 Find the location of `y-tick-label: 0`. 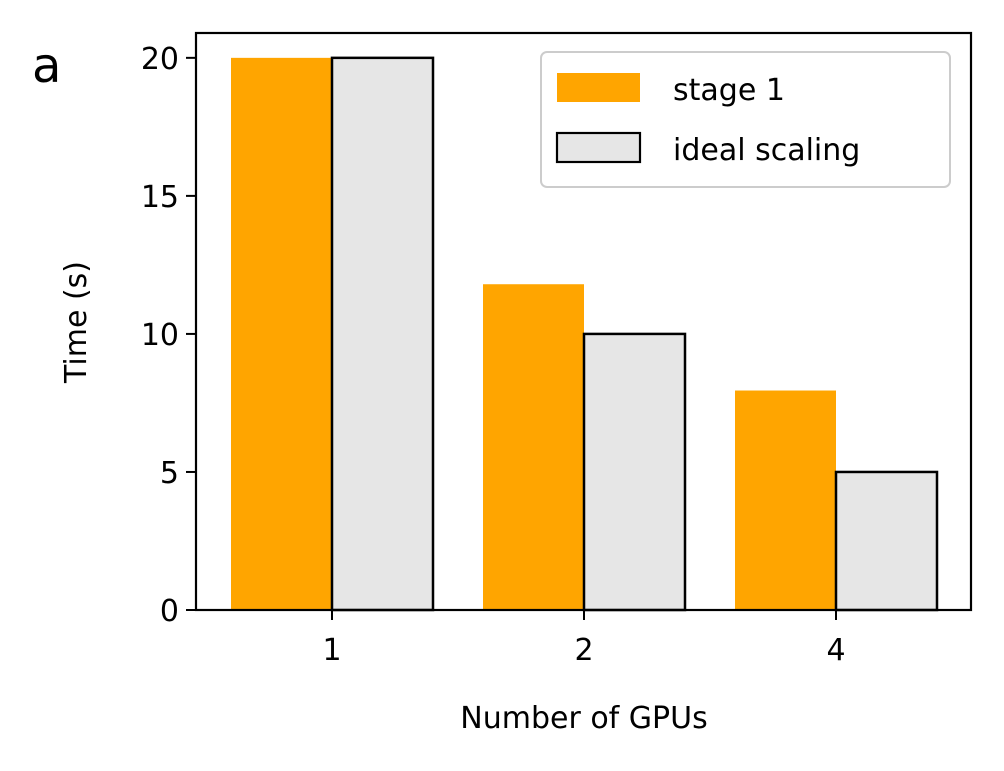

y-tick-label: 0 is located at coordinates (169, 611).